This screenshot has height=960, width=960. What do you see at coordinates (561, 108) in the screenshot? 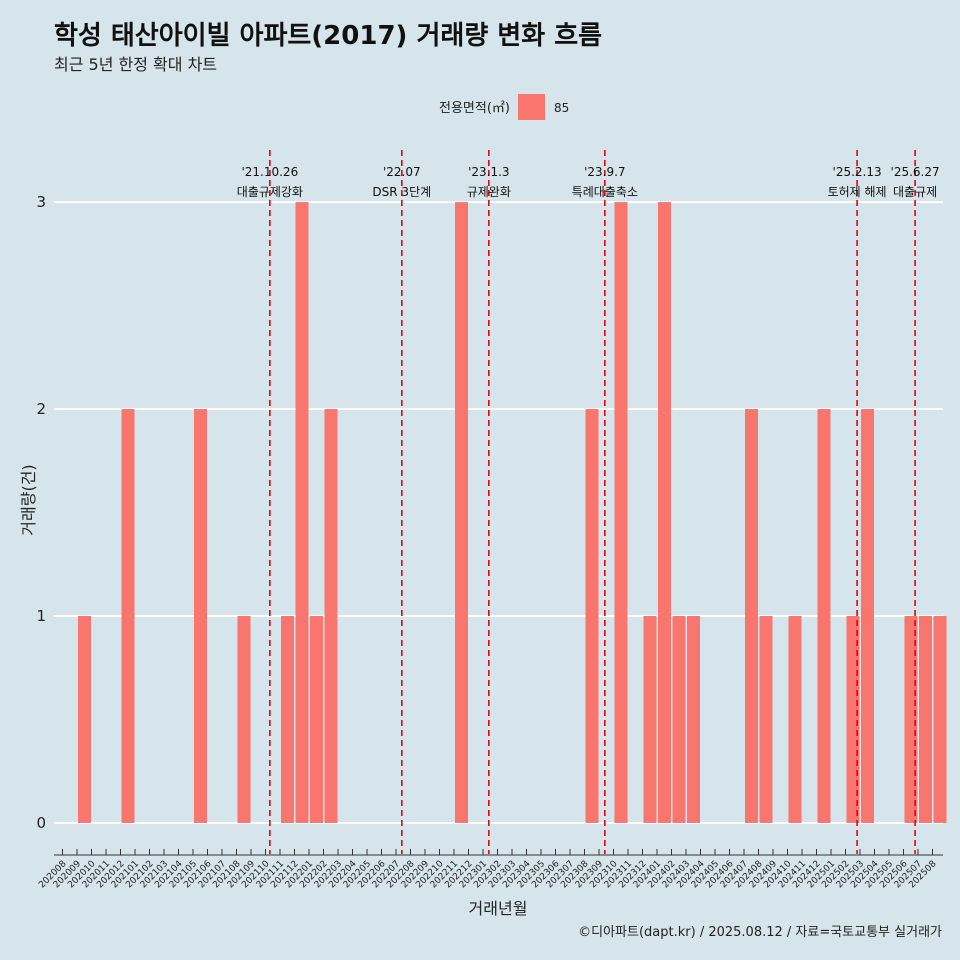
I see `legend-label: 85` at bounding box center [561, 108].